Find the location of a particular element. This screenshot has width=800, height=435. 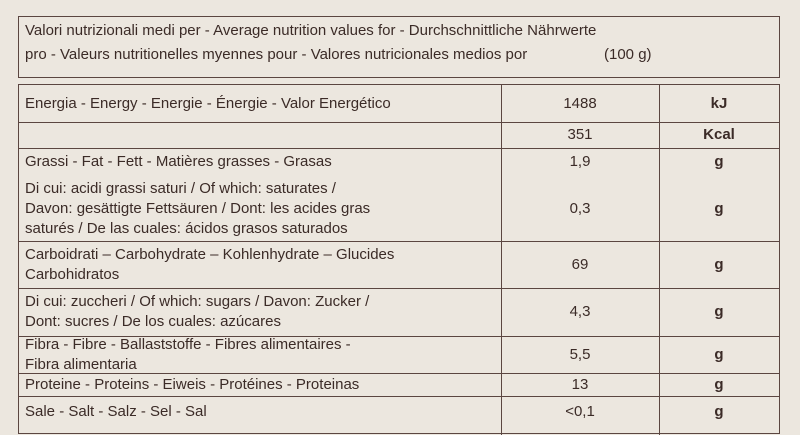

row-label: Dont: sucres / De los cuales: azúcares is located at coordinates (153, 321).